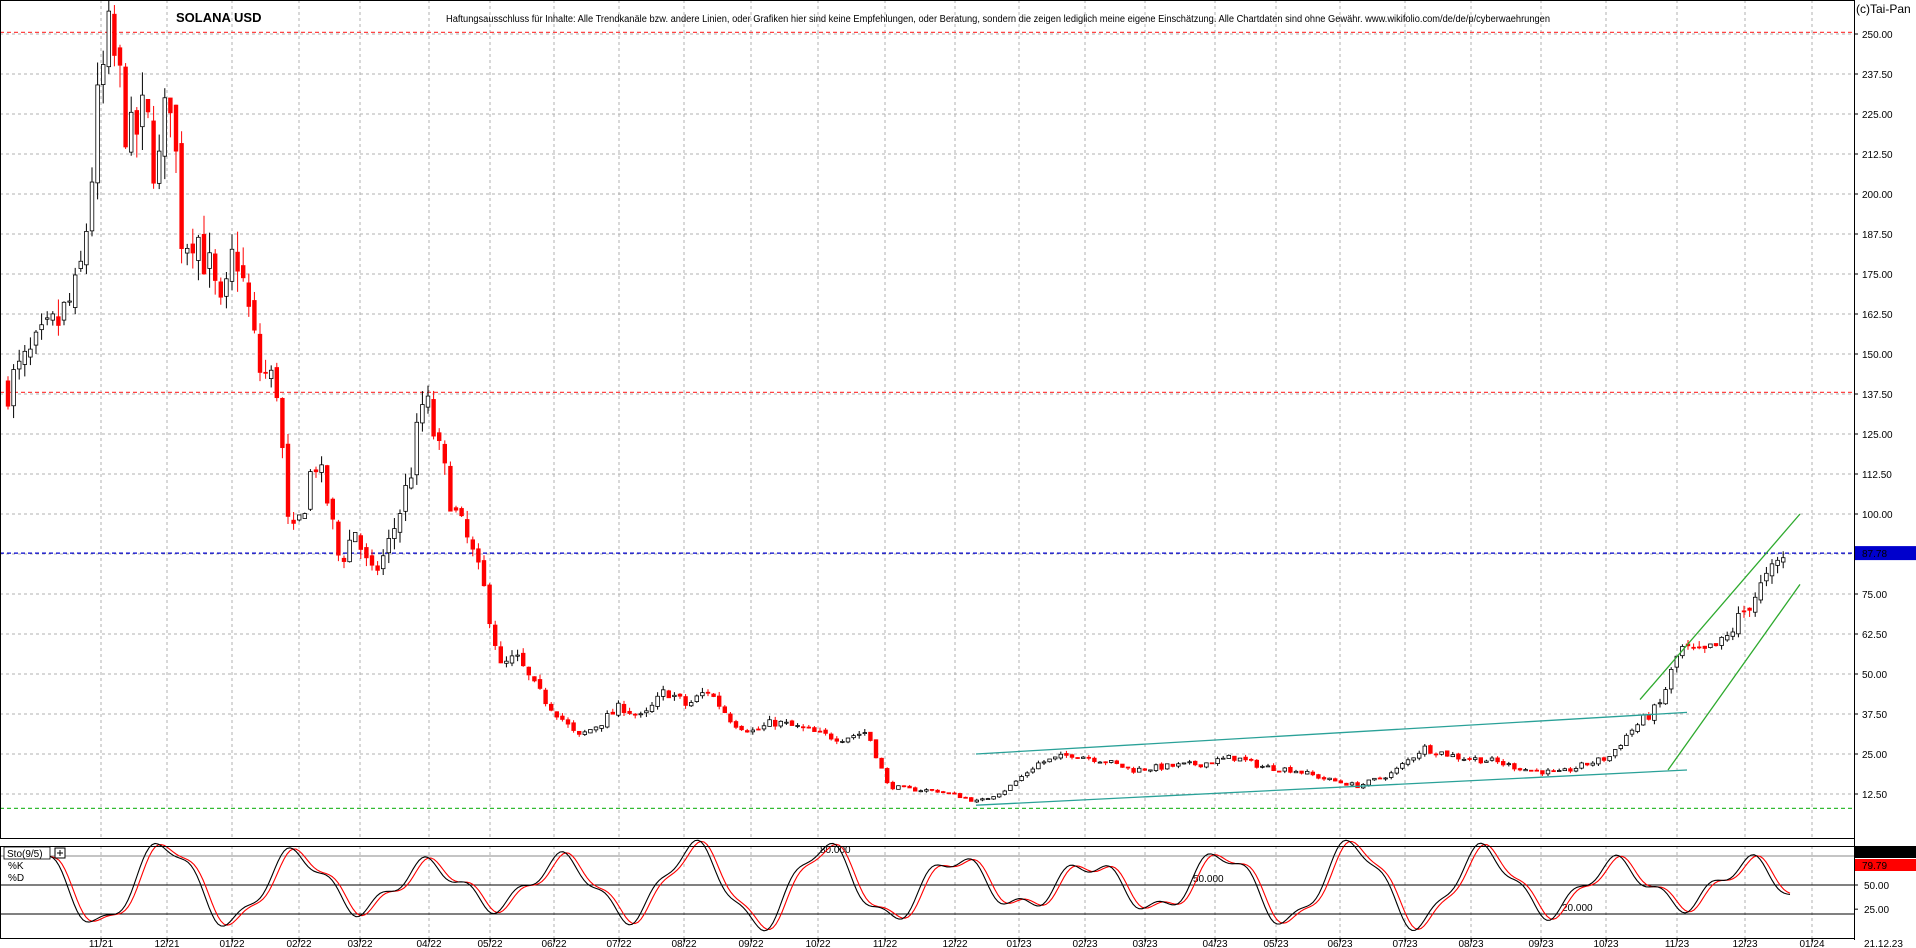 This screenshot has width=1916, height=948. I want to click on stoch-level-80-label: 80.000, so click(835, 850).